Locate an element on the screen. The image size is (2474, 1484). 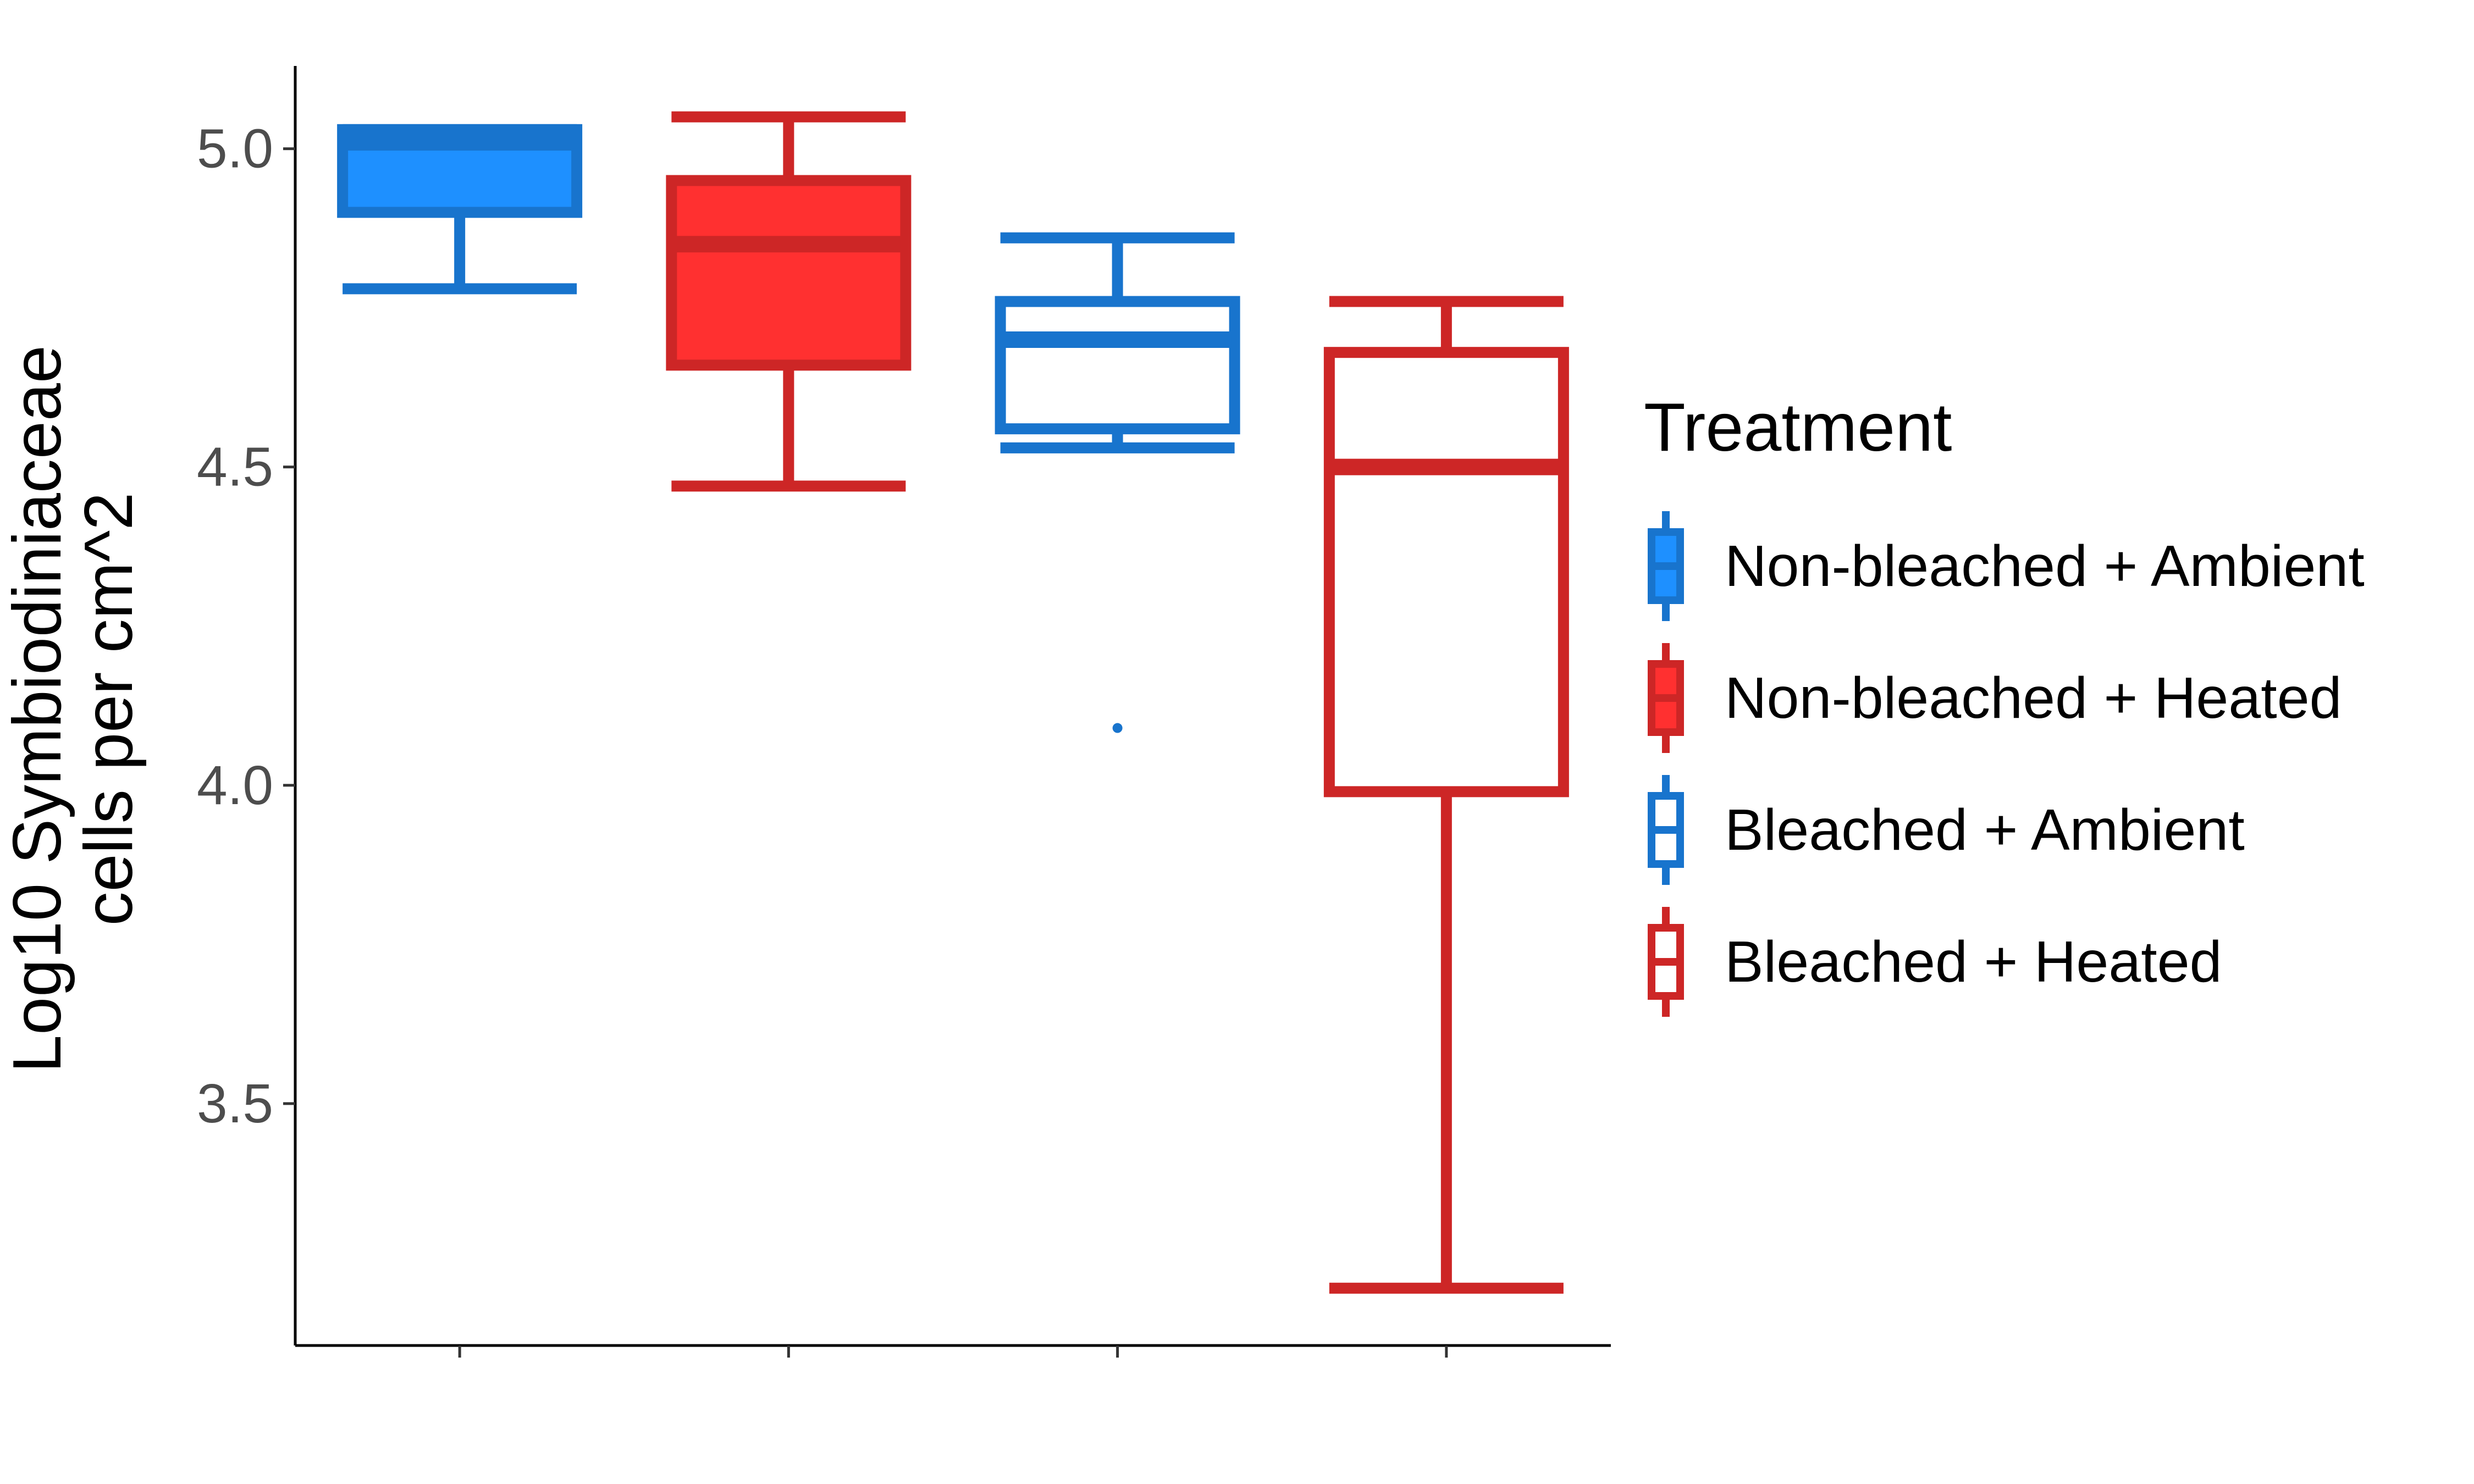
y-tick-label: 4.0 is located at coordinates (235, 785).